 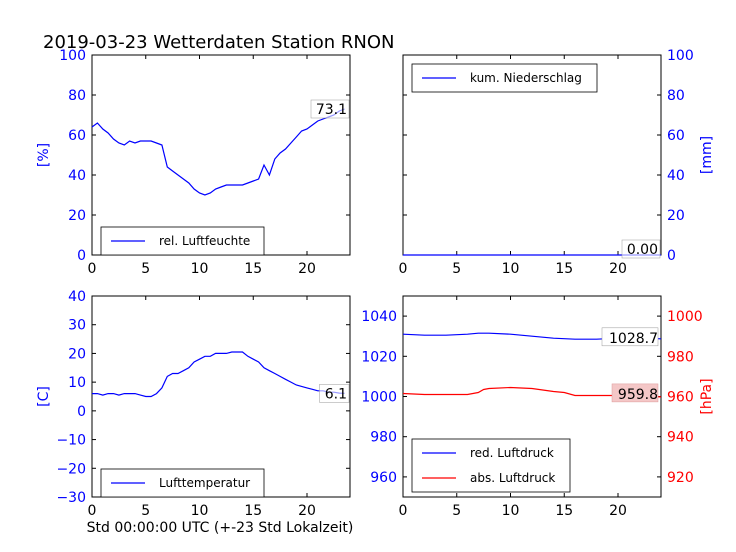 What do you see at coordinates (379, 357) in the screenshot?
I see `y-tick-label-left: 1020` at bounding box center [379, 357].